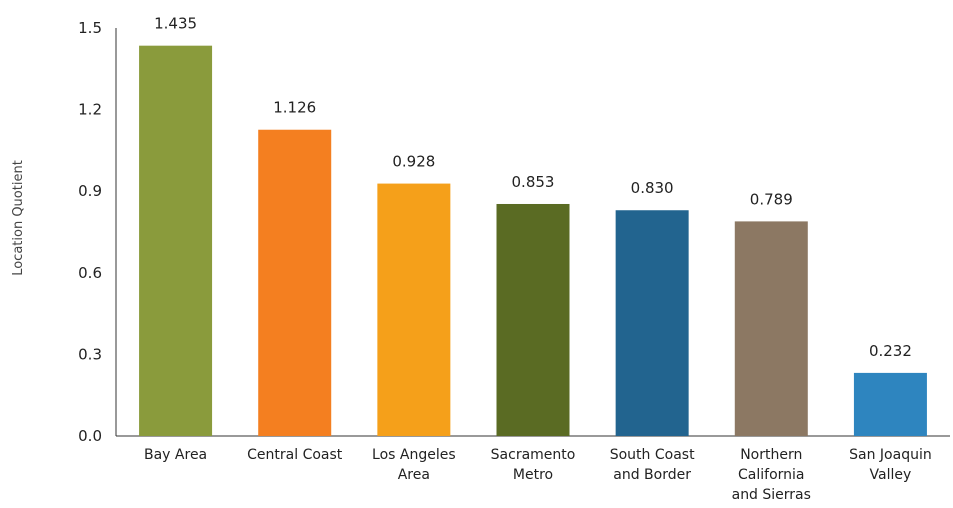  Describe the element at coordinates (175, 24) in the screenshot. I see `data-label: 1.435` at that location.